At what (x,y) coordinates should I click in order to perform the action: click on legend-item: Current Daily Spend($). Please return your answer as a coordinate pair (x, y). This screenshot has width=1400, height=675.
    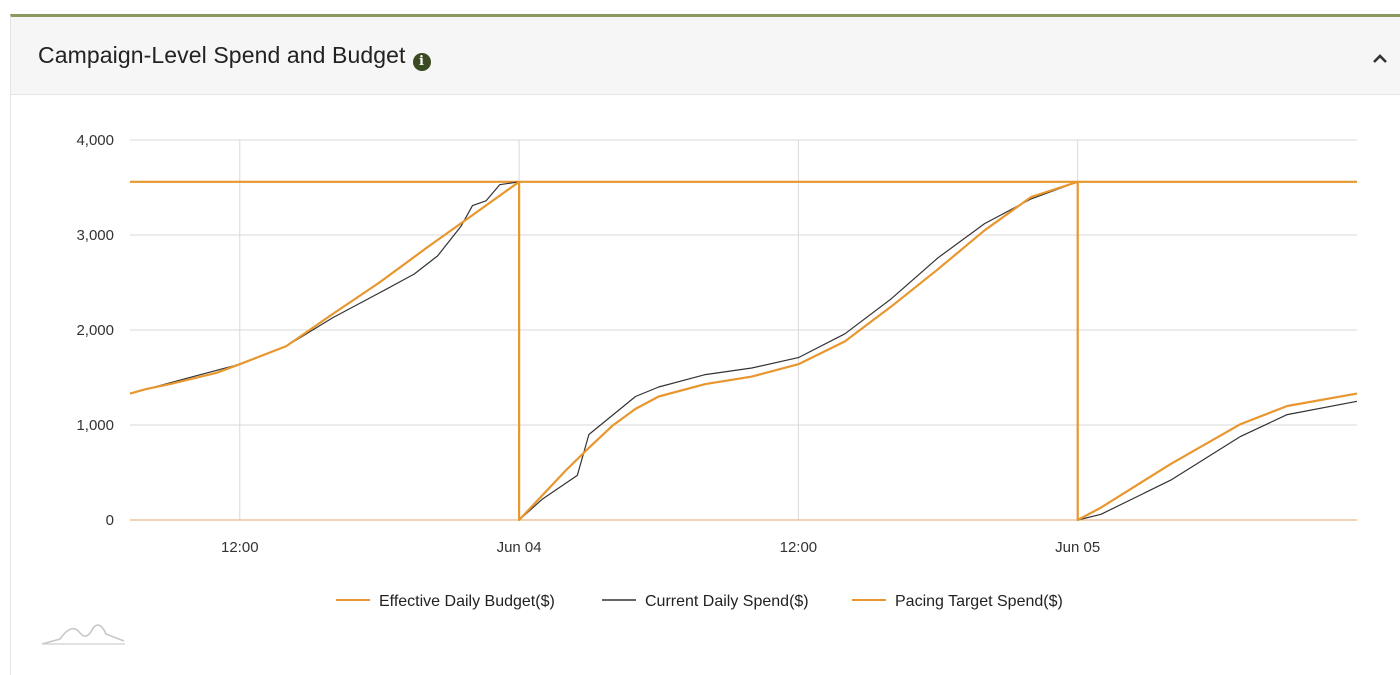
    Looking at the image, I should click on (705, 601).